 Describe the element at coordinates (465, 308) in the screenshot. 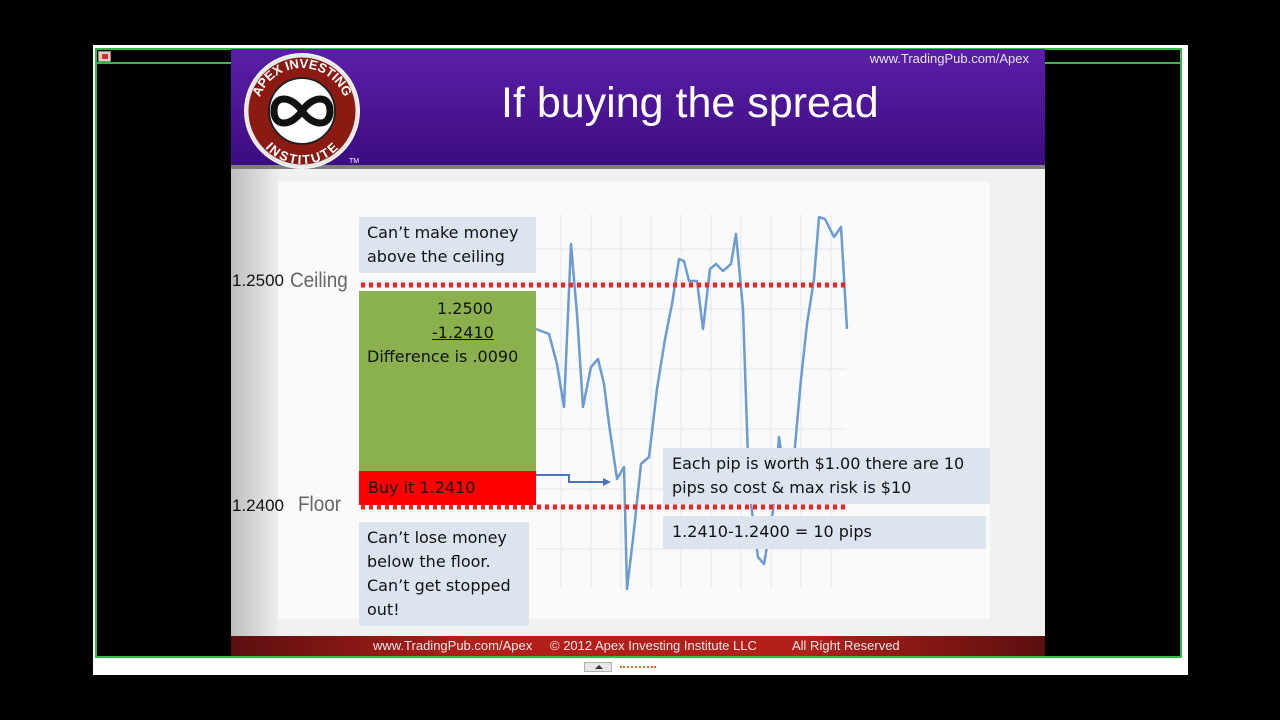

I see `calc-line: 1.2500` at that location.